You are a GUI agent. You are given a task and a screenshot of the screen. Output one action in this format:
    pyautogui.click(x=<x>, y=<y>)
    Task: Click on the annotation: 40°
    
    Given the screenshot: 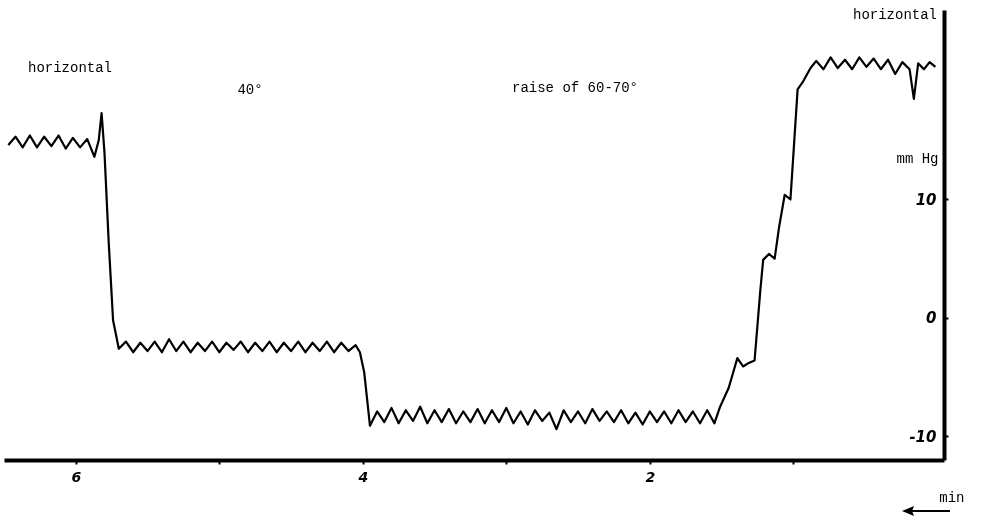 What is the action you would take?
    pyautogui.click(x=250, y=90)
    